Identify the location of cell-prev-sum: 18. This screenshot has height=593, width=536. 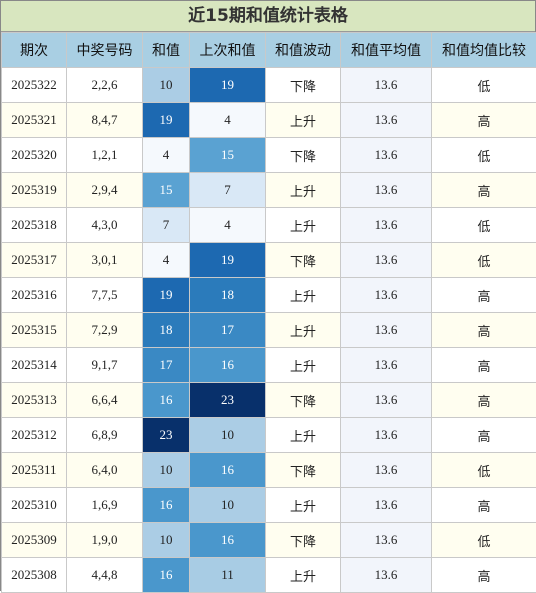
(228, 295).